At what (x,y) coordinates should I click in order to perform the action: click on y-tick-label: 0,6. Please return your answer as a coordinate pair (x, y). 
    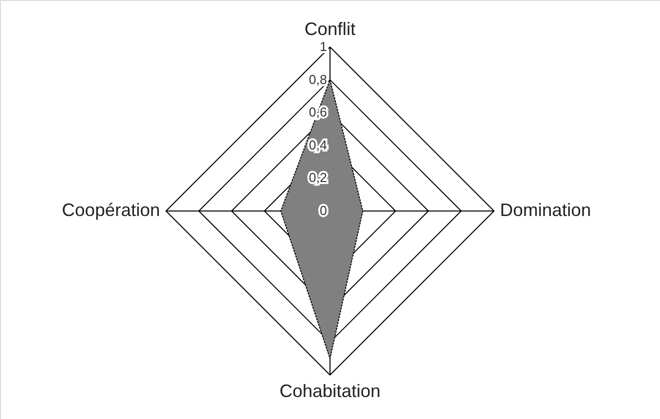
    Looking at the image, I should click on (317, 112).